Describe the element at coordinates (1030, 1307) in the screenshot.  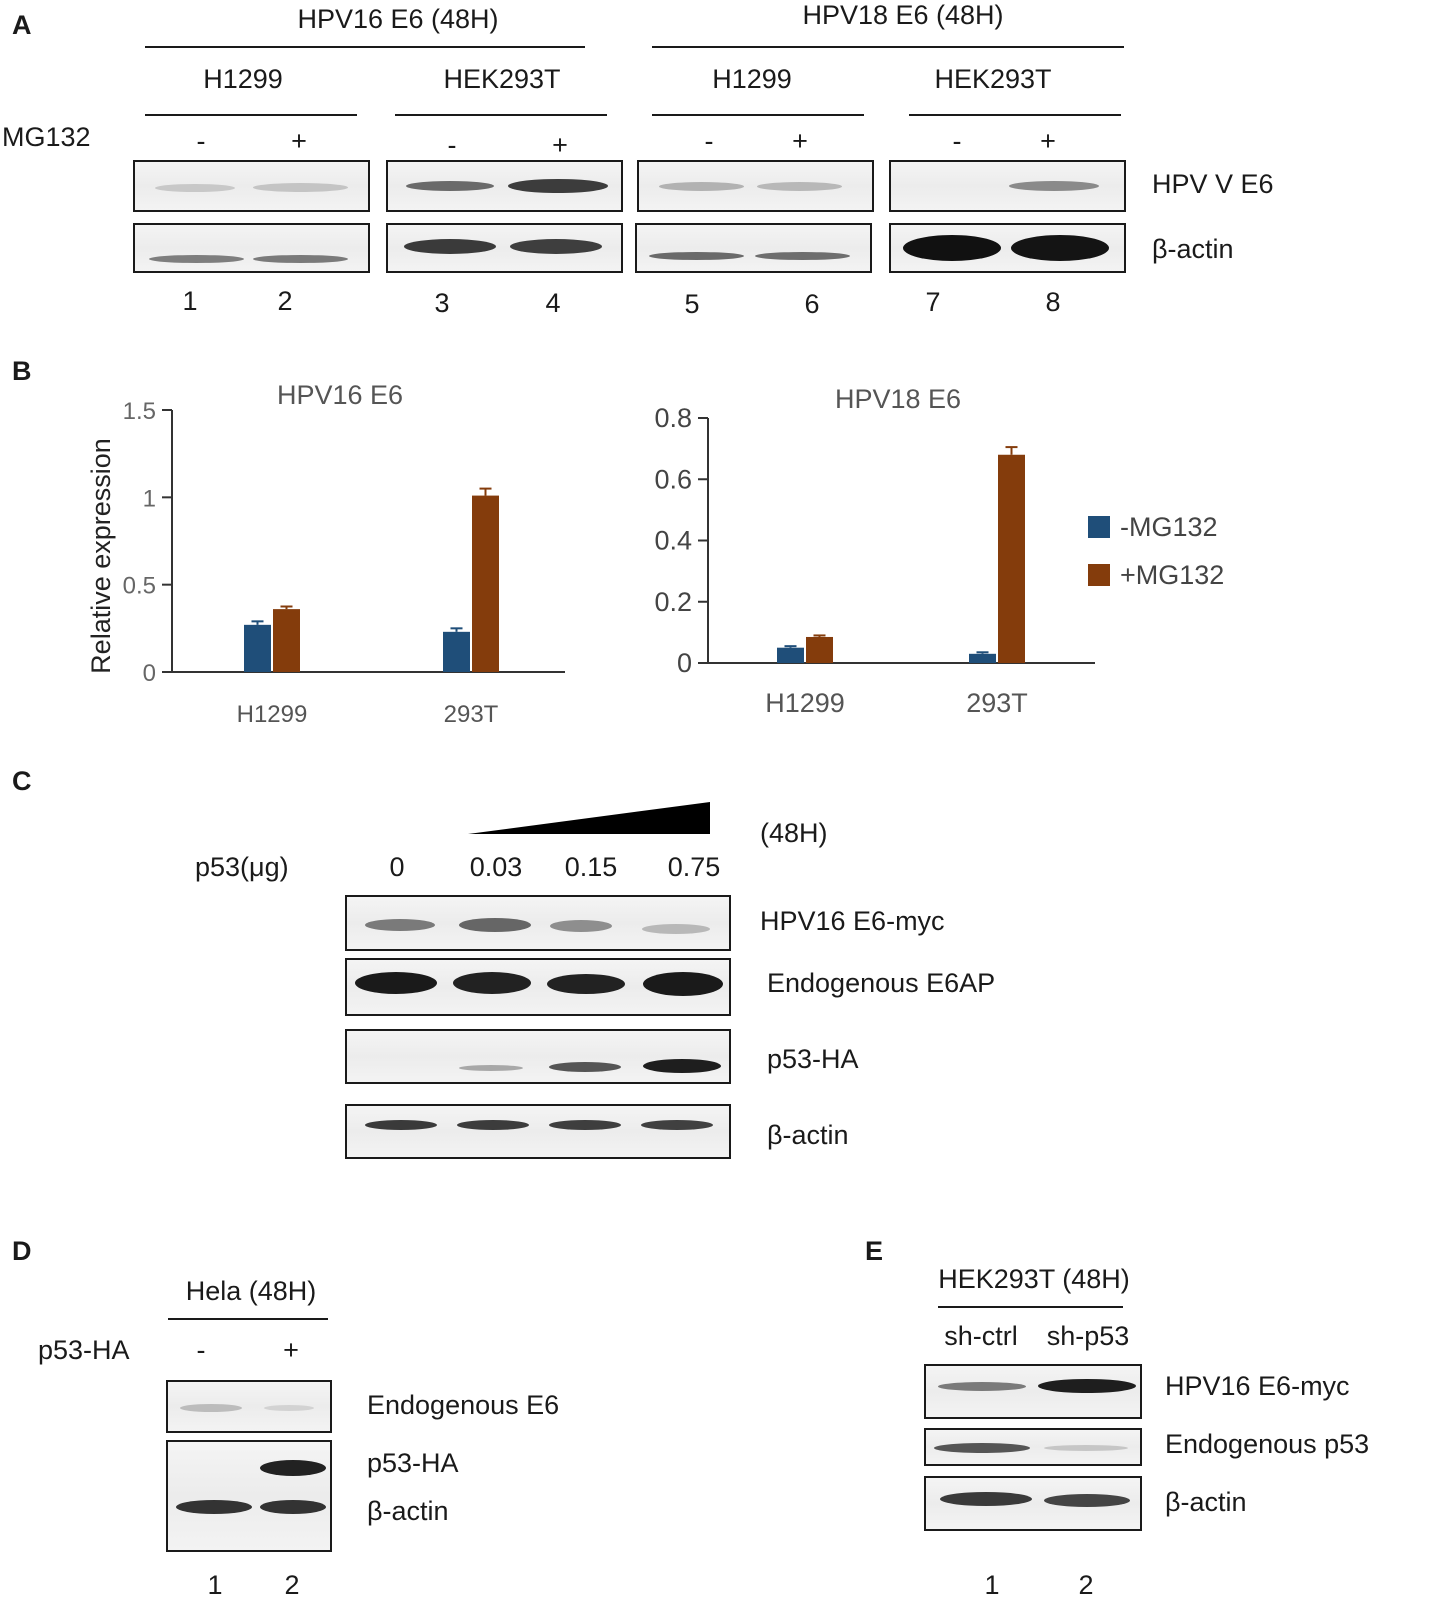
I see `panel-e-underline` at that location.